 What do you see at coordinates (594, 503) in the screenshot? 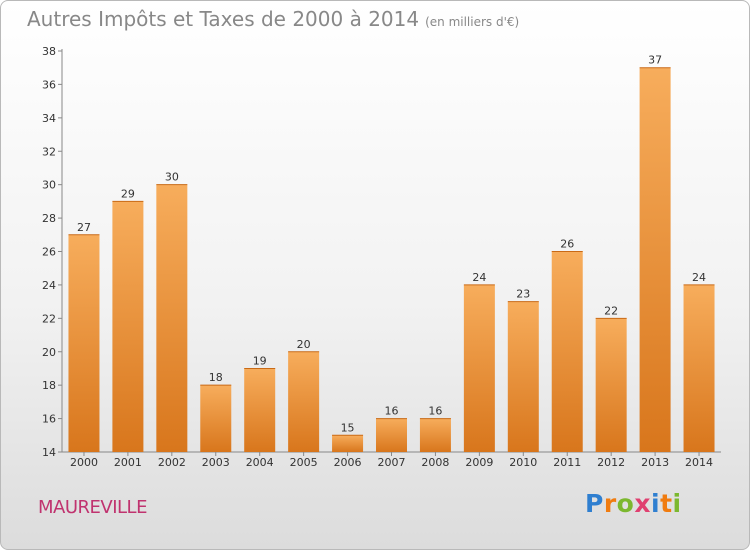
I see `logo-letter: P` at bounding box center [594, 503].